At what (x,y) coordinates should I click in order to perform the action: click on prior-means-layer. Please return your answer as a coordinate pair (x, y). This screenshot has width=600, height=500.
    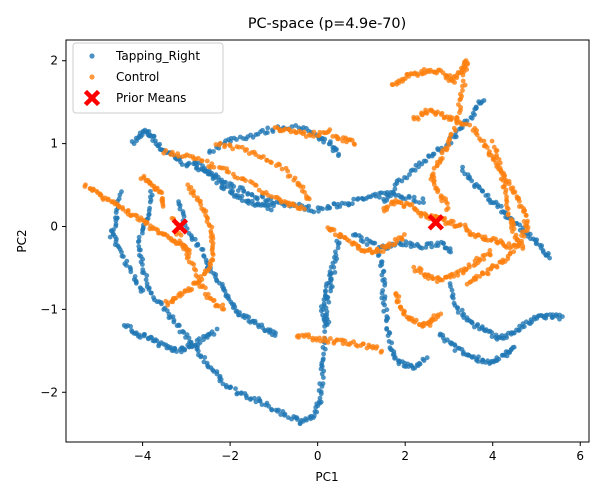
    Looking at the image, I should click on (308, 224).